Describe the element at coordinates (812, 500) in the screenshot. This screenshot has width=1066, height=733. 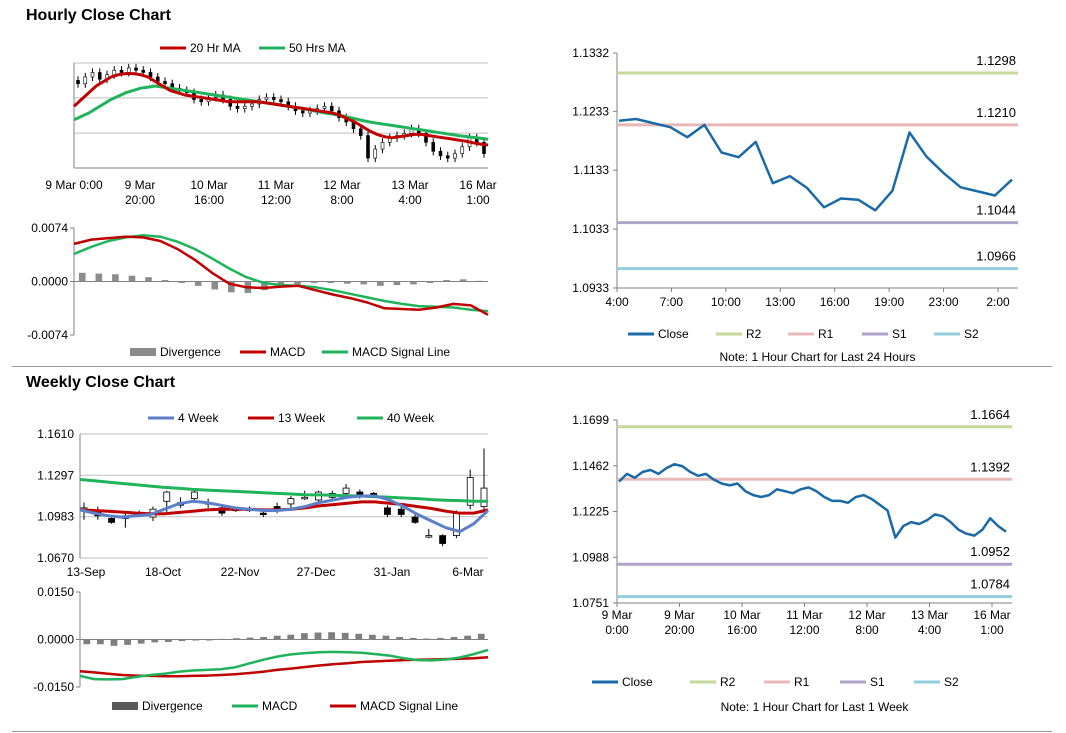
I see `weekly-1w-close-line` at that location.